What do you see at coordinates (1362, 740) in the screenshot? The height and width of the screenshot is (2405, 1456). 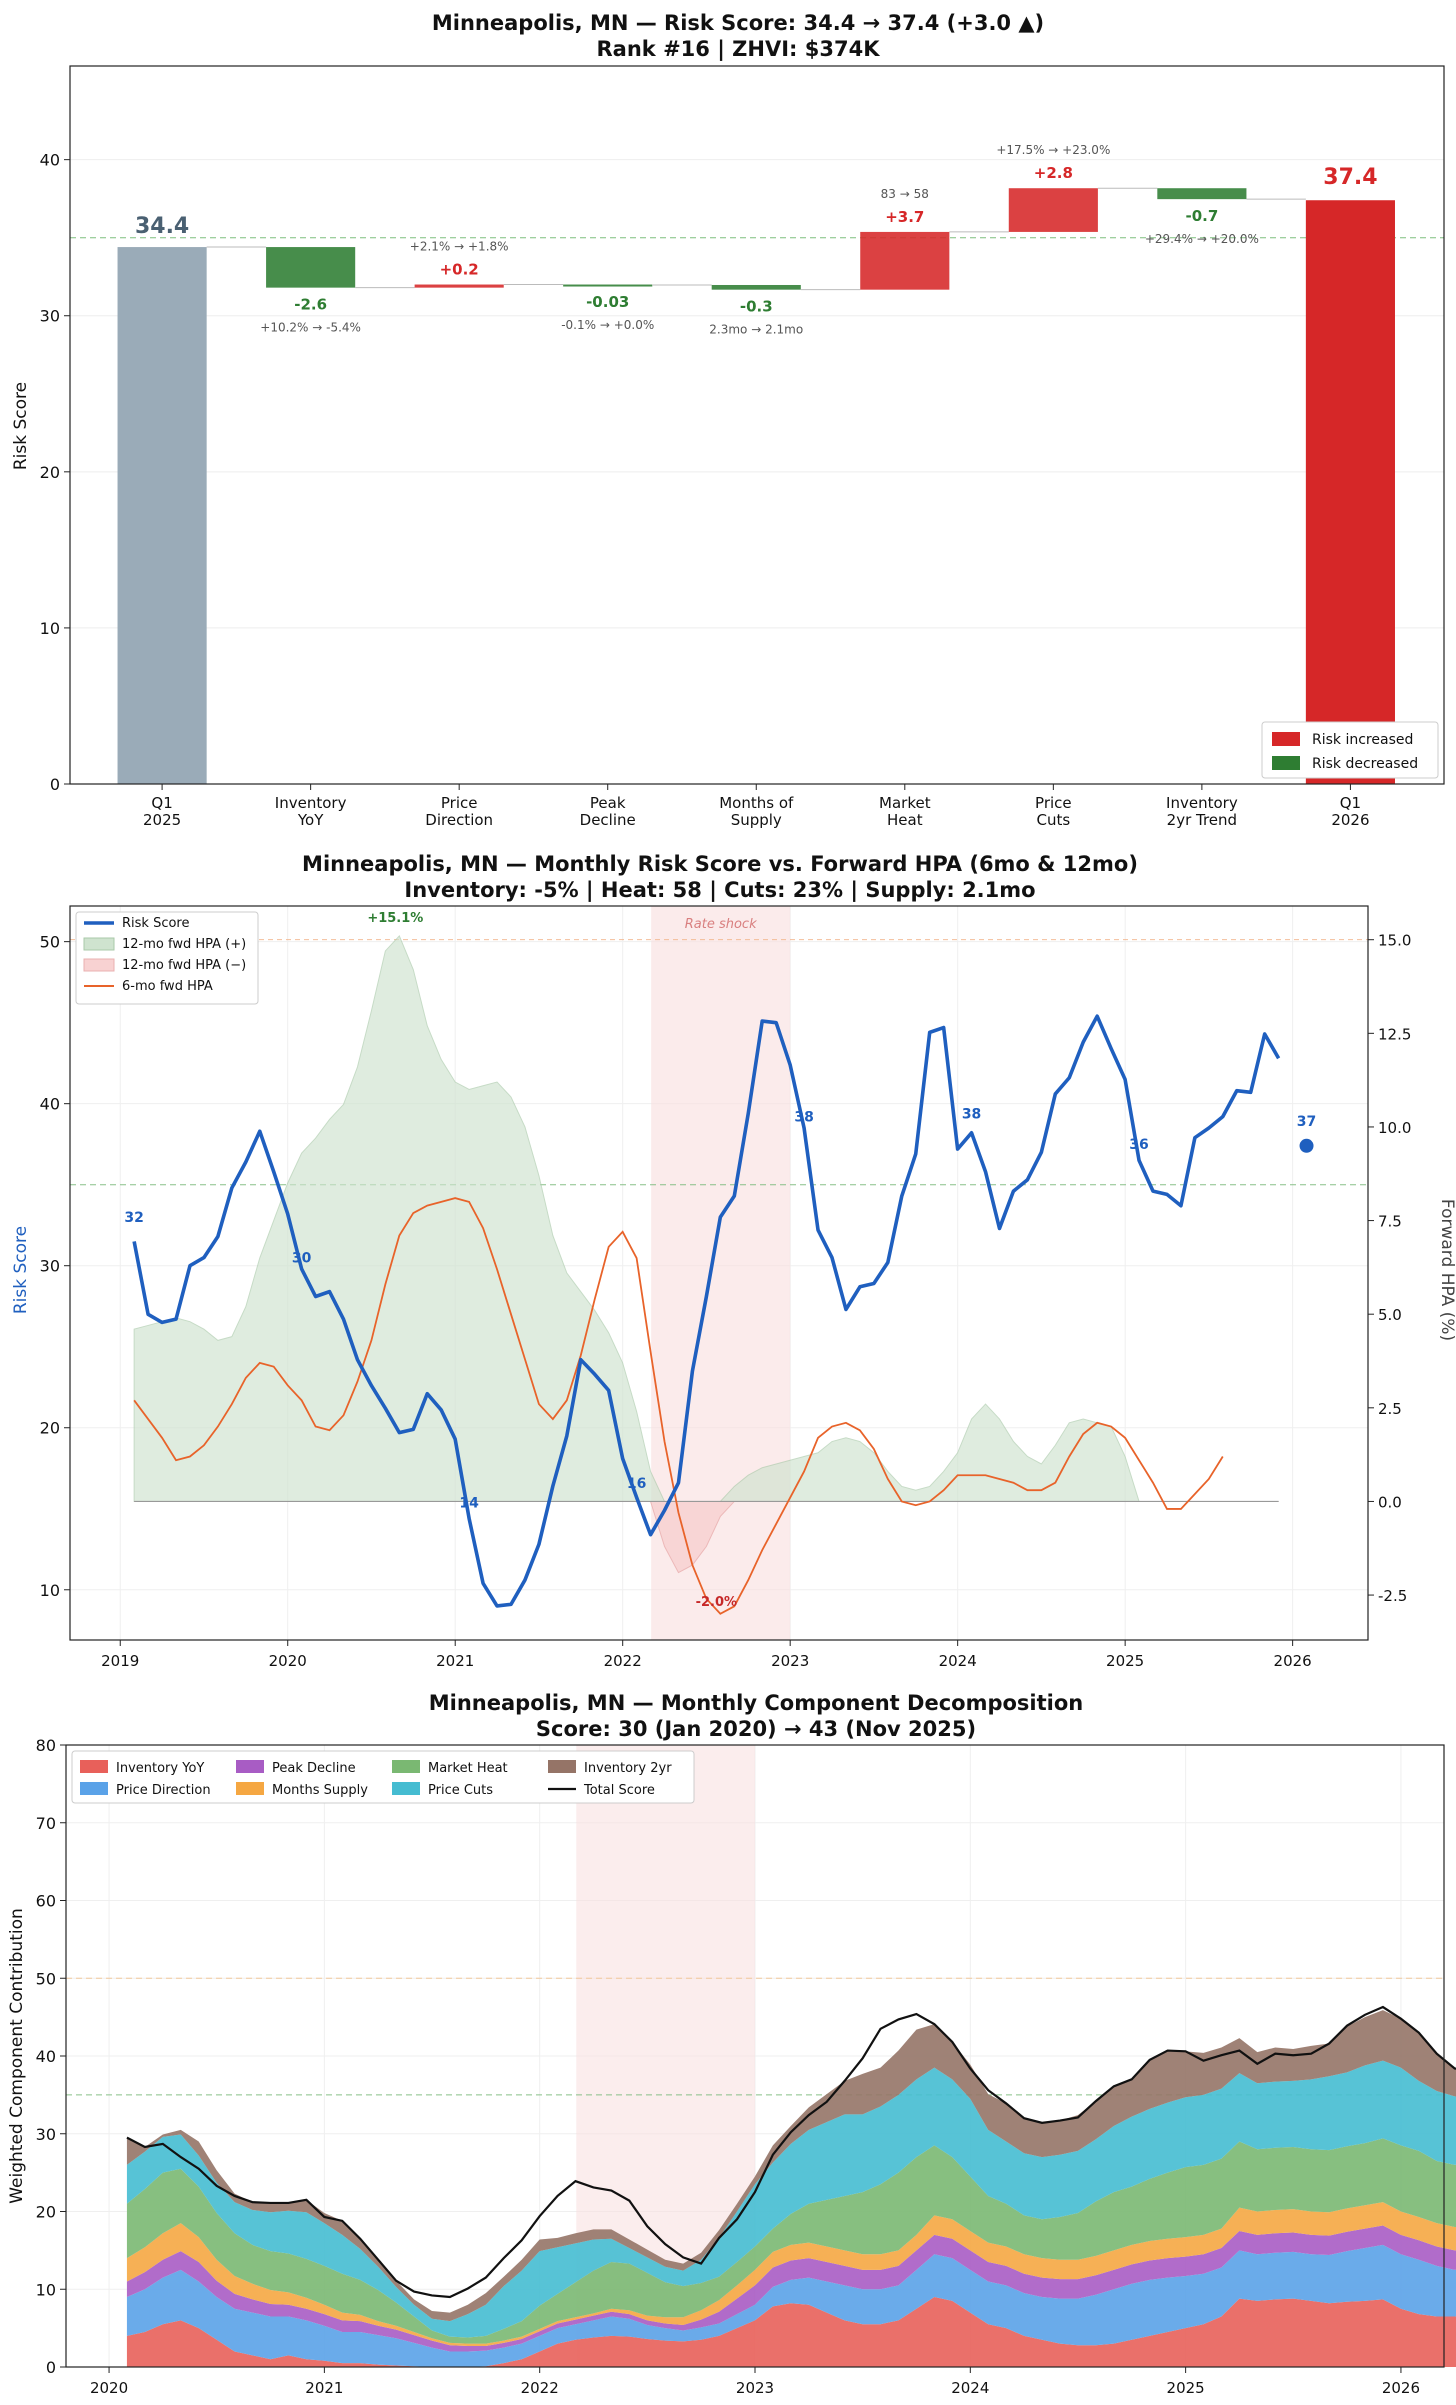 I see `legend-risk-increased: Risk increased` at bounding box center [1362, 740].